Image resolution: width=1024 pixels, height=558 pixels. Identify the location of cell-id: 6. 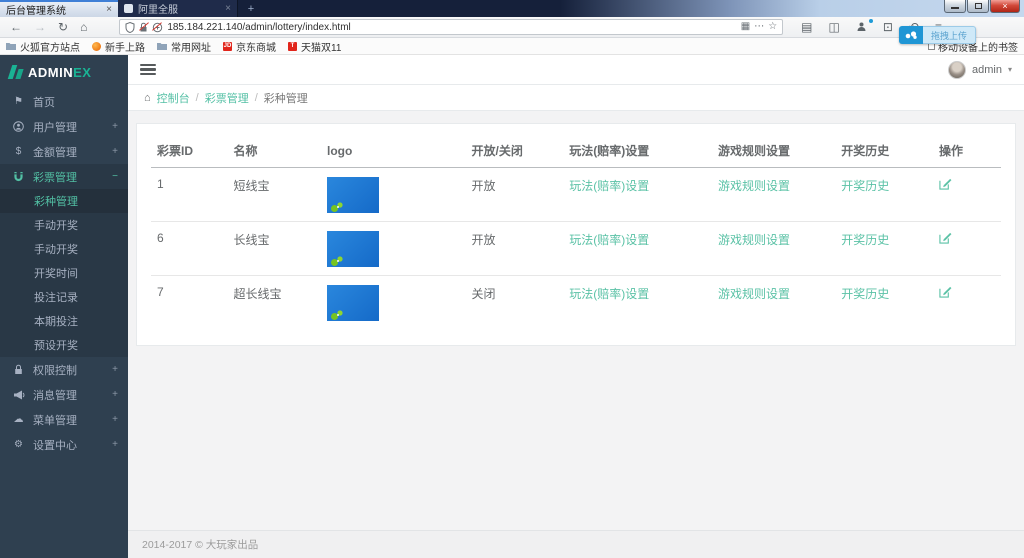
(189, 248).